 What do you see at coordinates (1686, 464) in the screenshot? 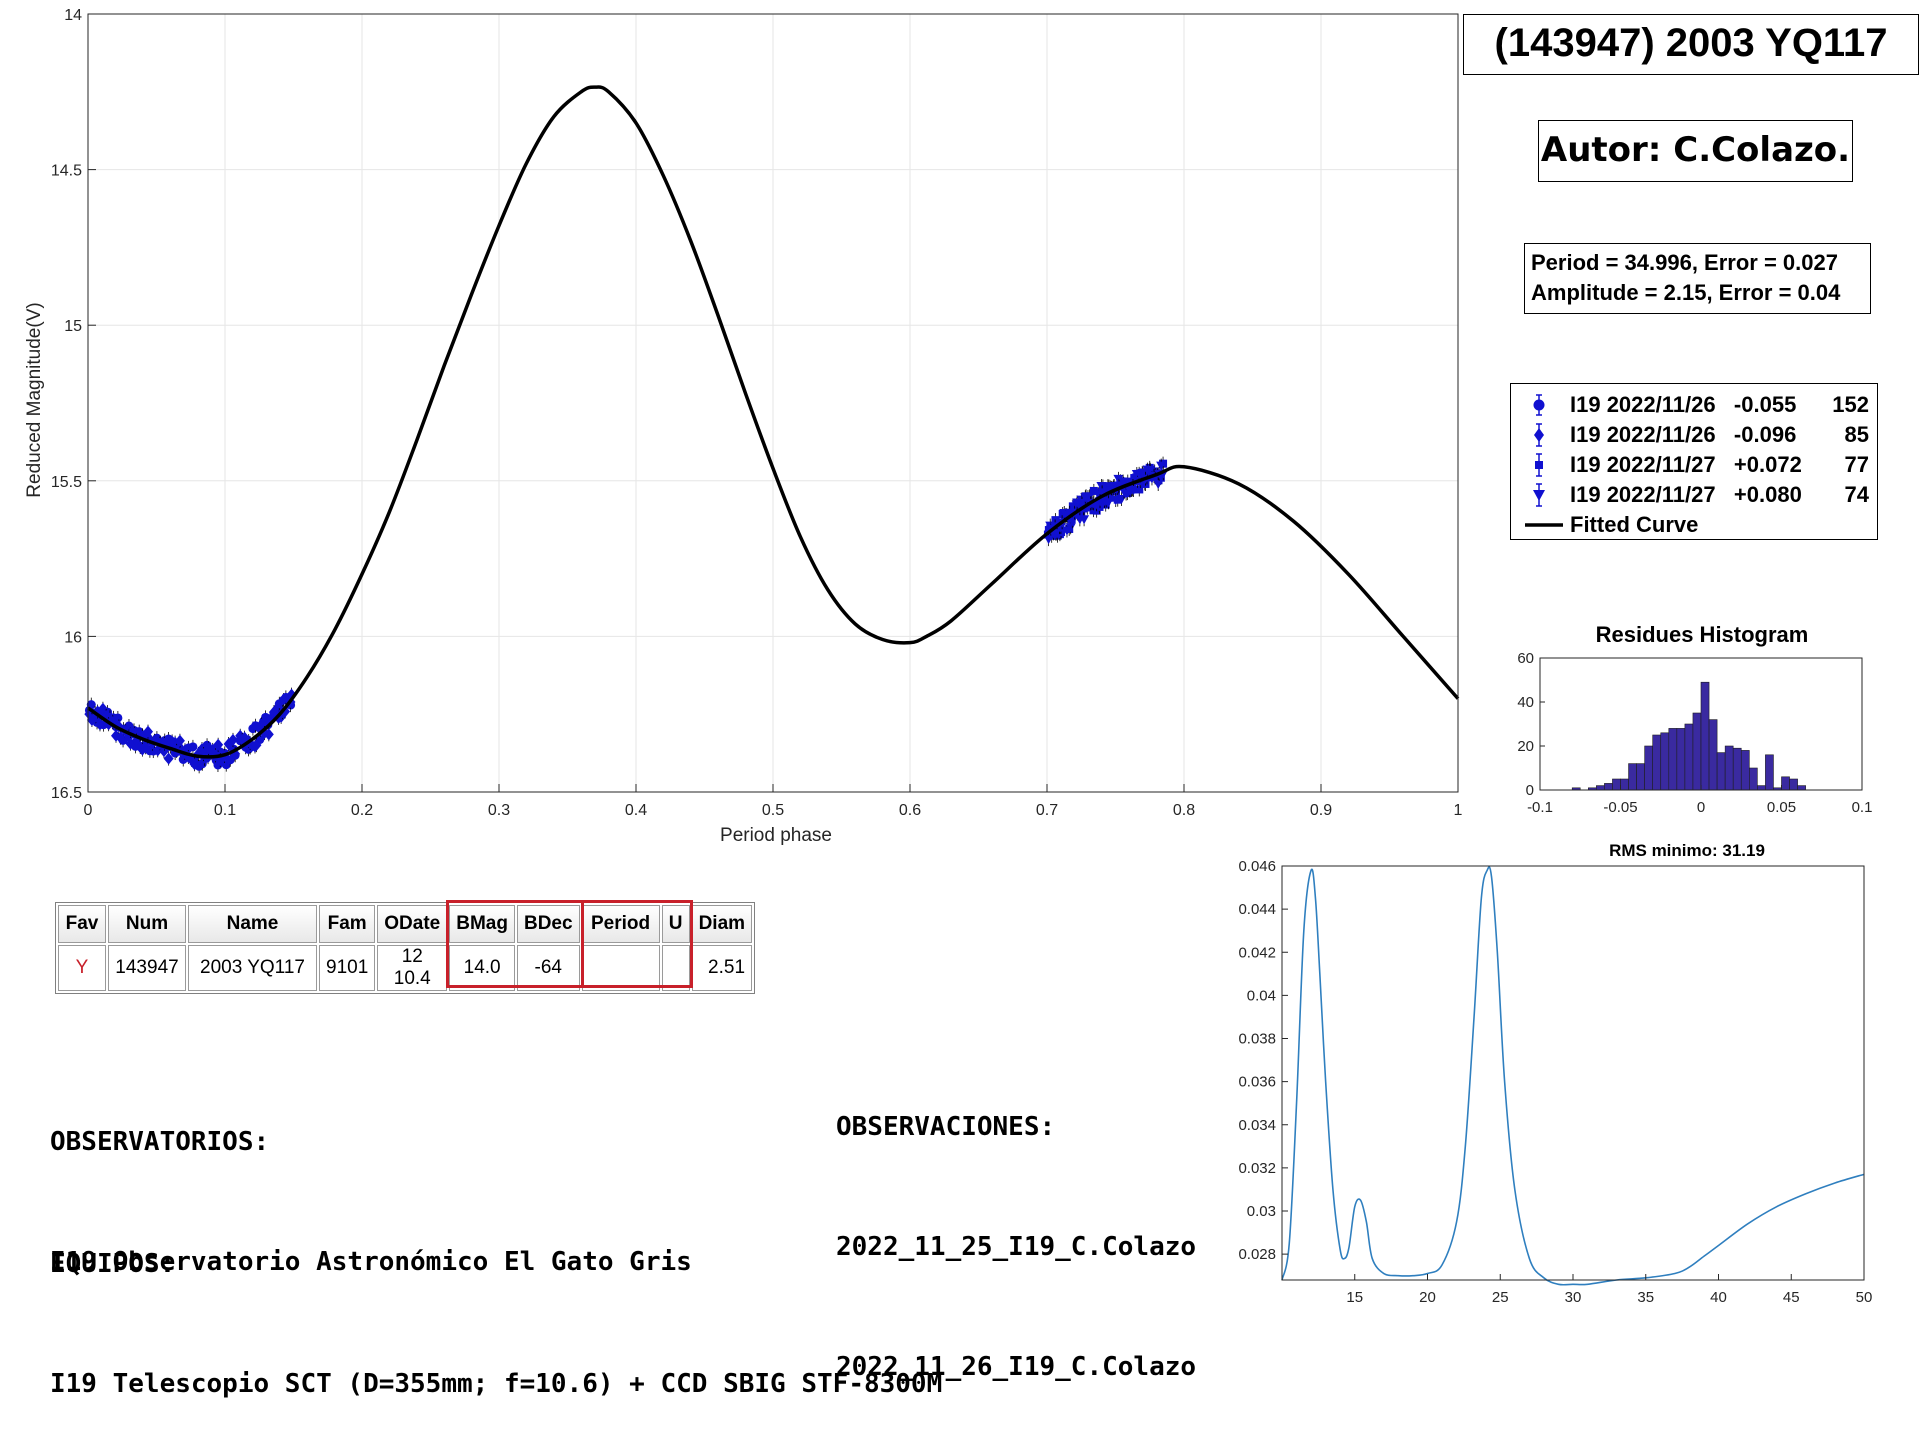
I see `legend-label: I19 2022/11/27 +0.072` at bounding box center [1686, 464].